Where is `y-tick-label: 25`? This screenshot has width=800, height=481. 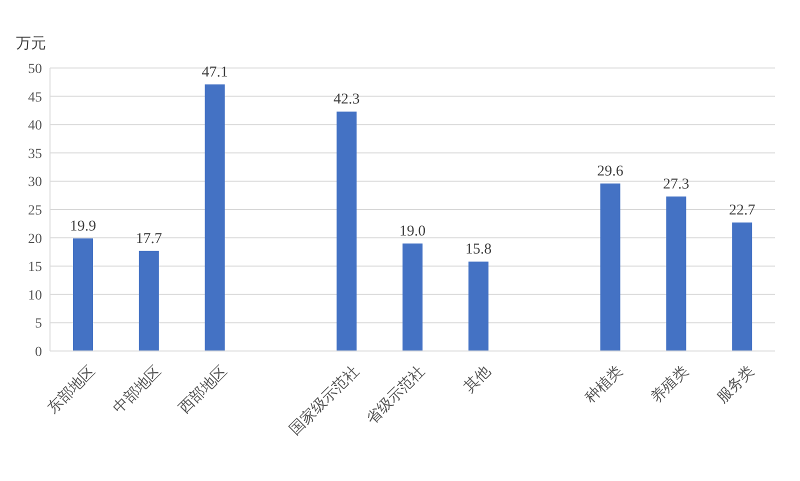 y-tick-label: 25 is located at coordinates (35, 210).